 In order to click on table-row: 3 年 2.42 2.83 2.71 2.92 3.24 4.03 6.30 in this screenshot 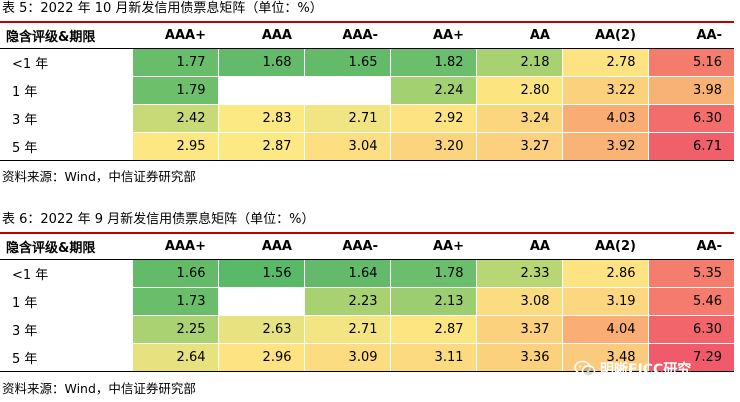, I will do `click(367, 118)`.